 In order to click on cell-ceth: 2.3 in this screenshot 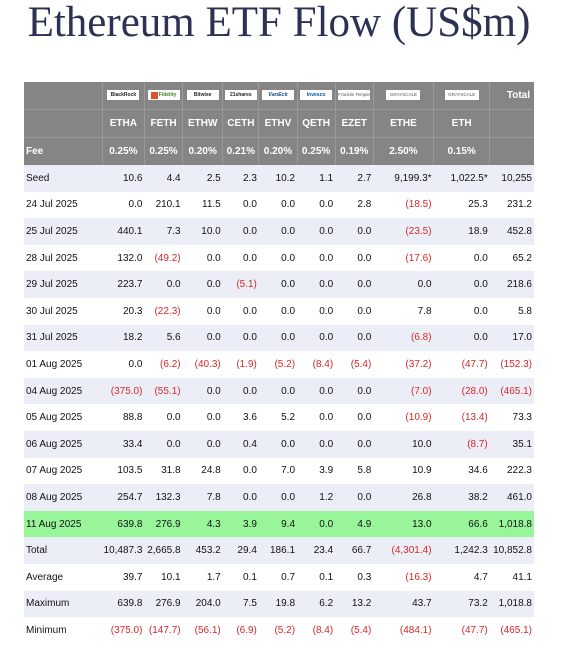, I will do `click(240, 178)`.